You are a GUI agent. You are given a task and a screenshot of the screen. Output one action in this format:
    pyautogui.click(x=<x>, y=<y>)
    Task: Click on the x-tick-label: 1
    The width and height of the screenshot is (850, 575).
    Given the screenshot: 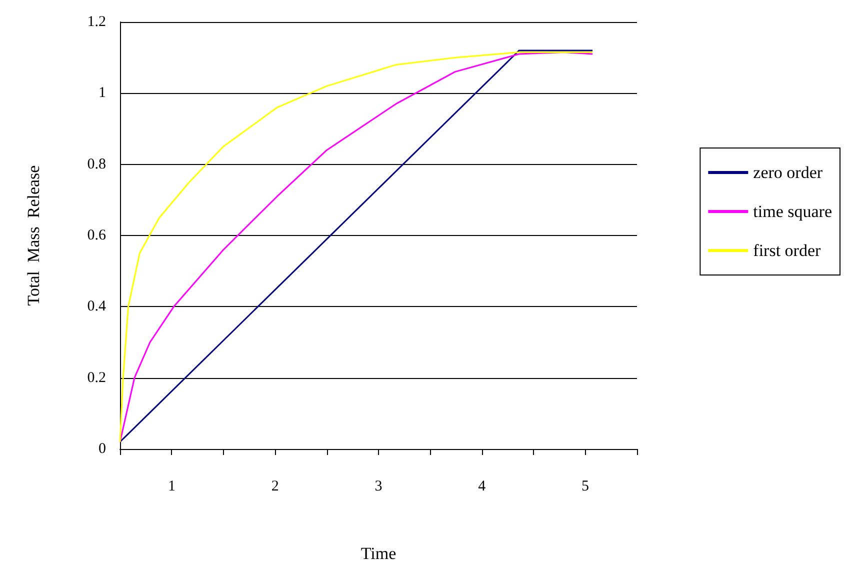 What is the action you would take?
    pyautogui.click(x=172, y=486)
    